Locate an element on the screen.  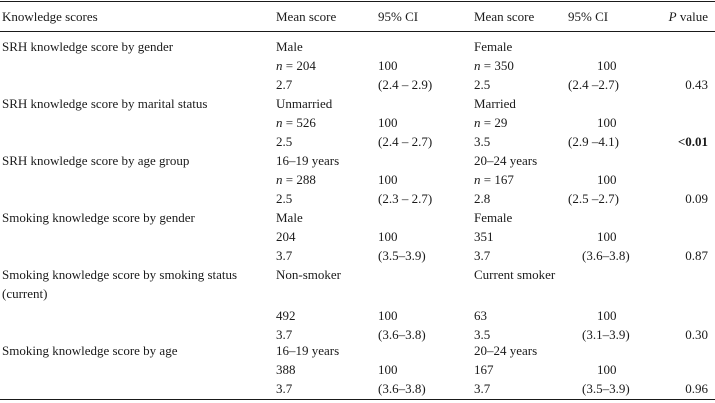
header-p-value: P value is located at coordinates (688, 16).